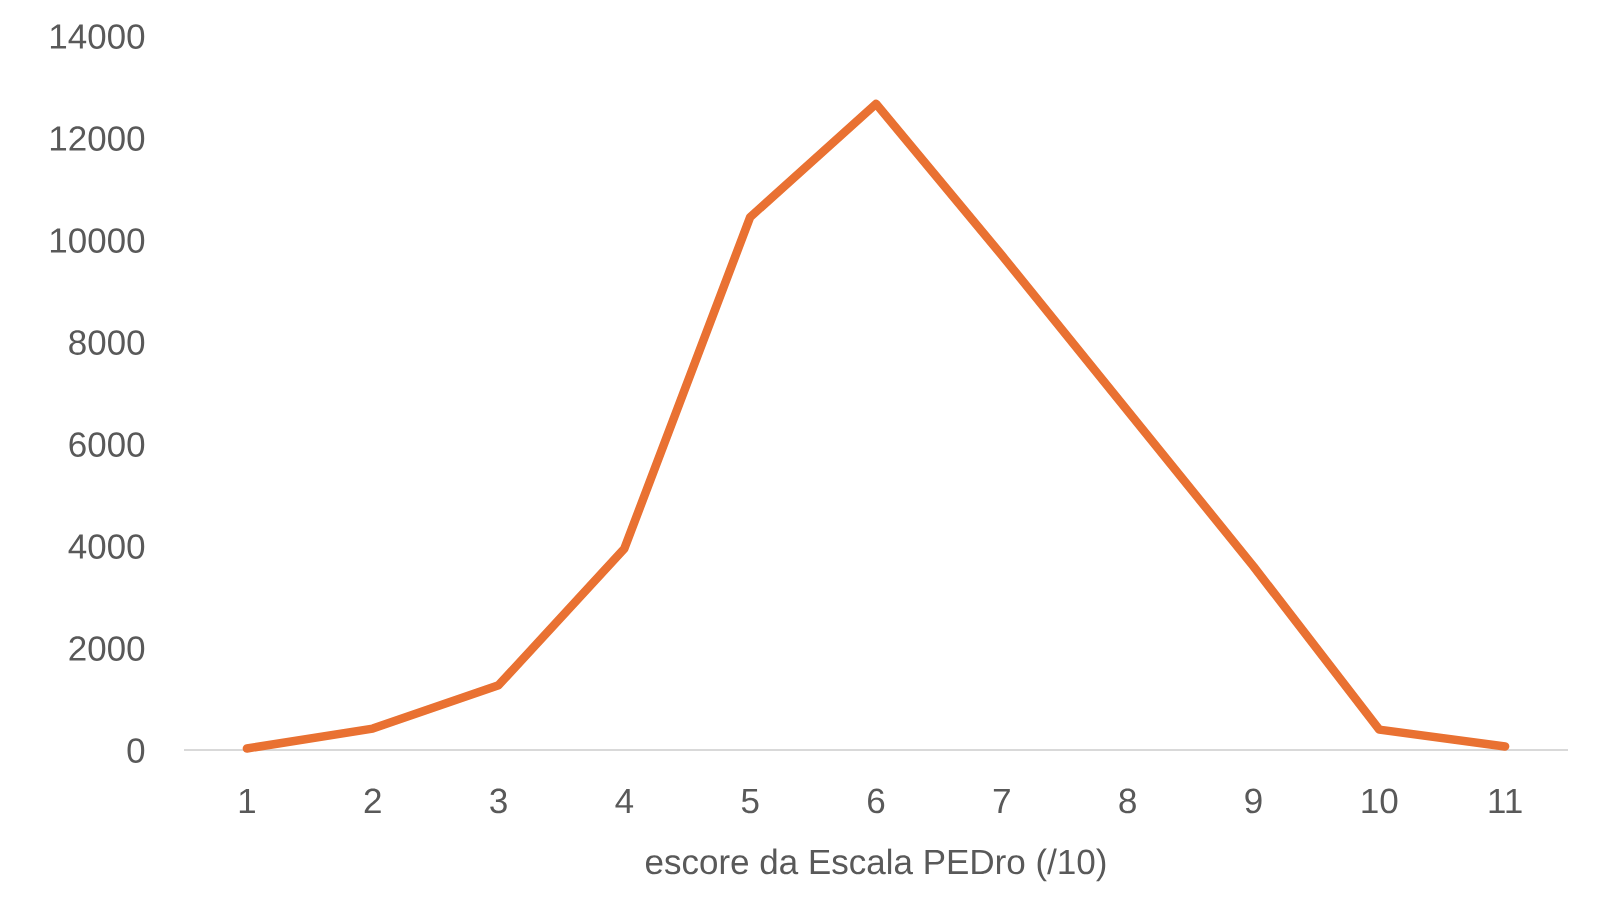  What do you see at coordinates (1253, 801) in the screenshot?
I see `x-tick-label: 9` at bounding box center [1253, 801].